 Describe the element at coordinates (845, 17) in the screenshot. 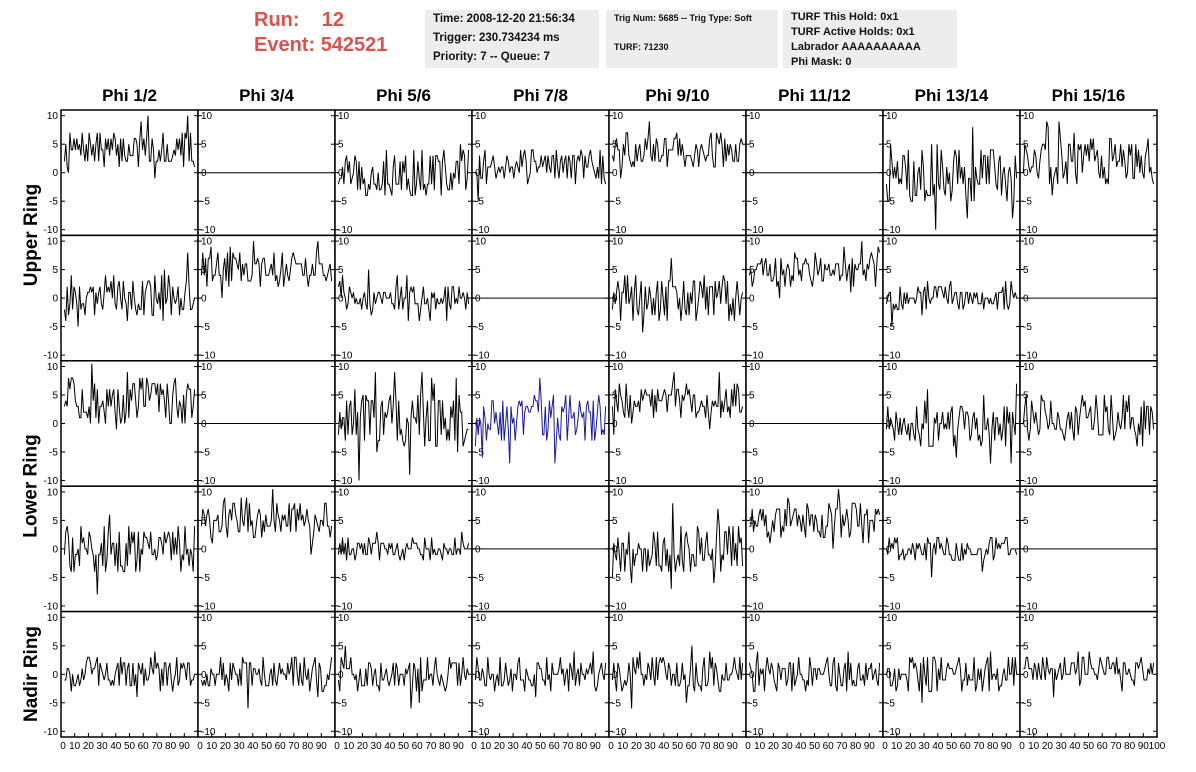

I see `turf-this-hold-text: TURF This Hold: 0x1` at that location.